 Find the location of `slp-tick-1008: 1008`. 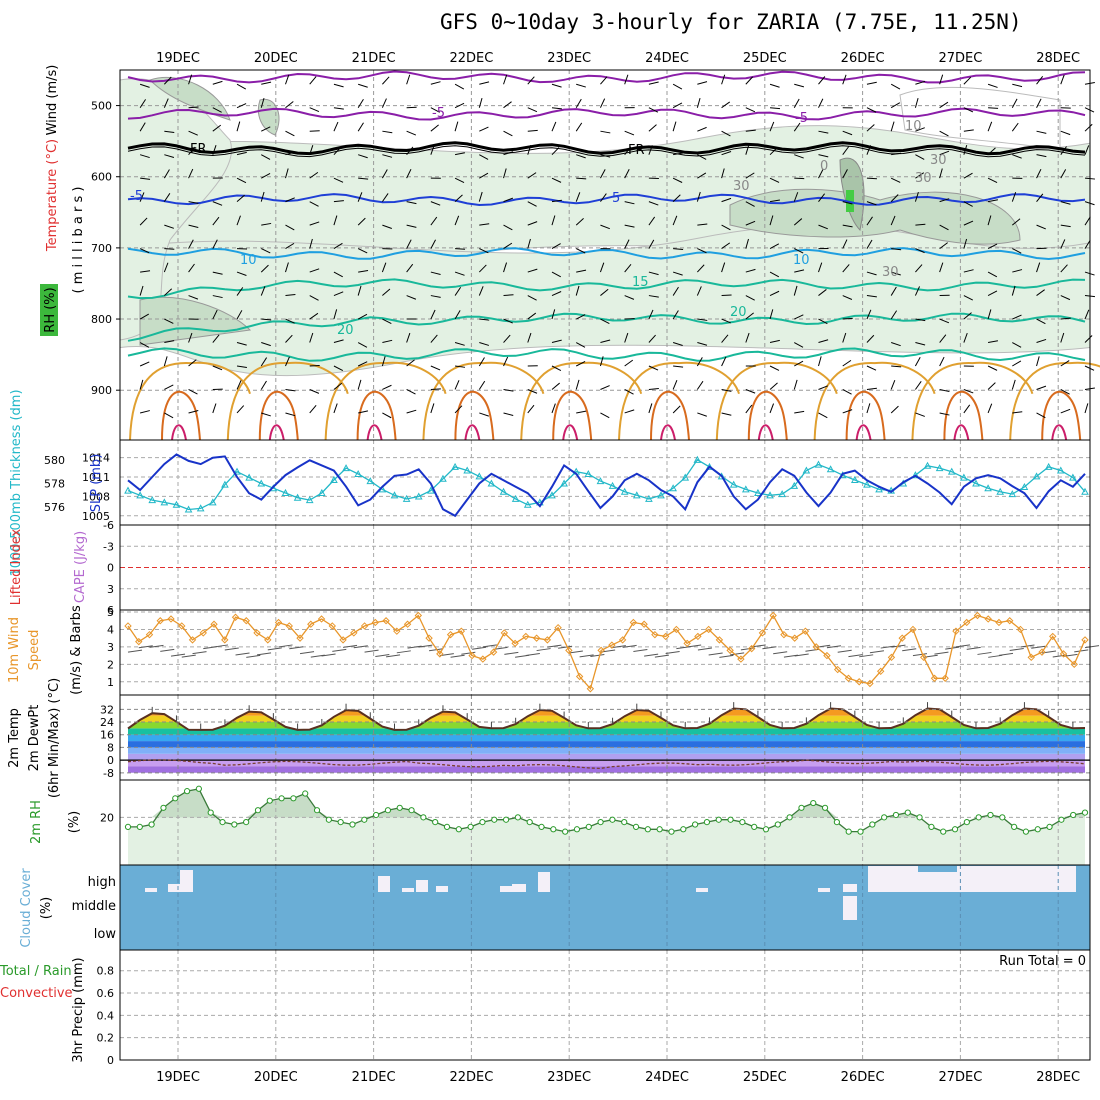

slp-tick-1008: 1008 is located at coordinates (96, 496).